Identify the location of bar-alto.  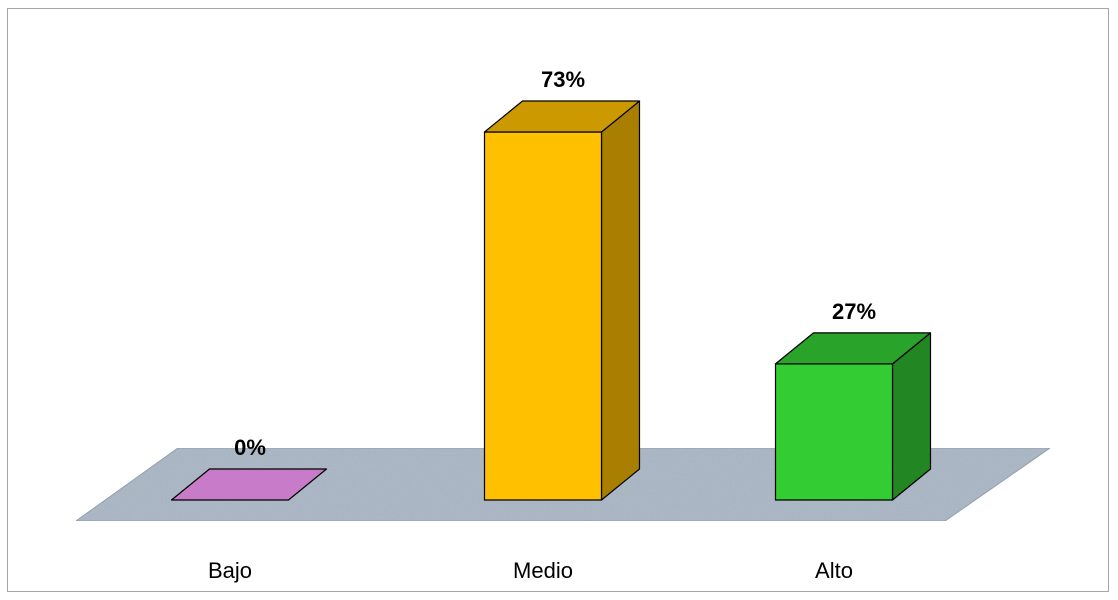
(853, 416).